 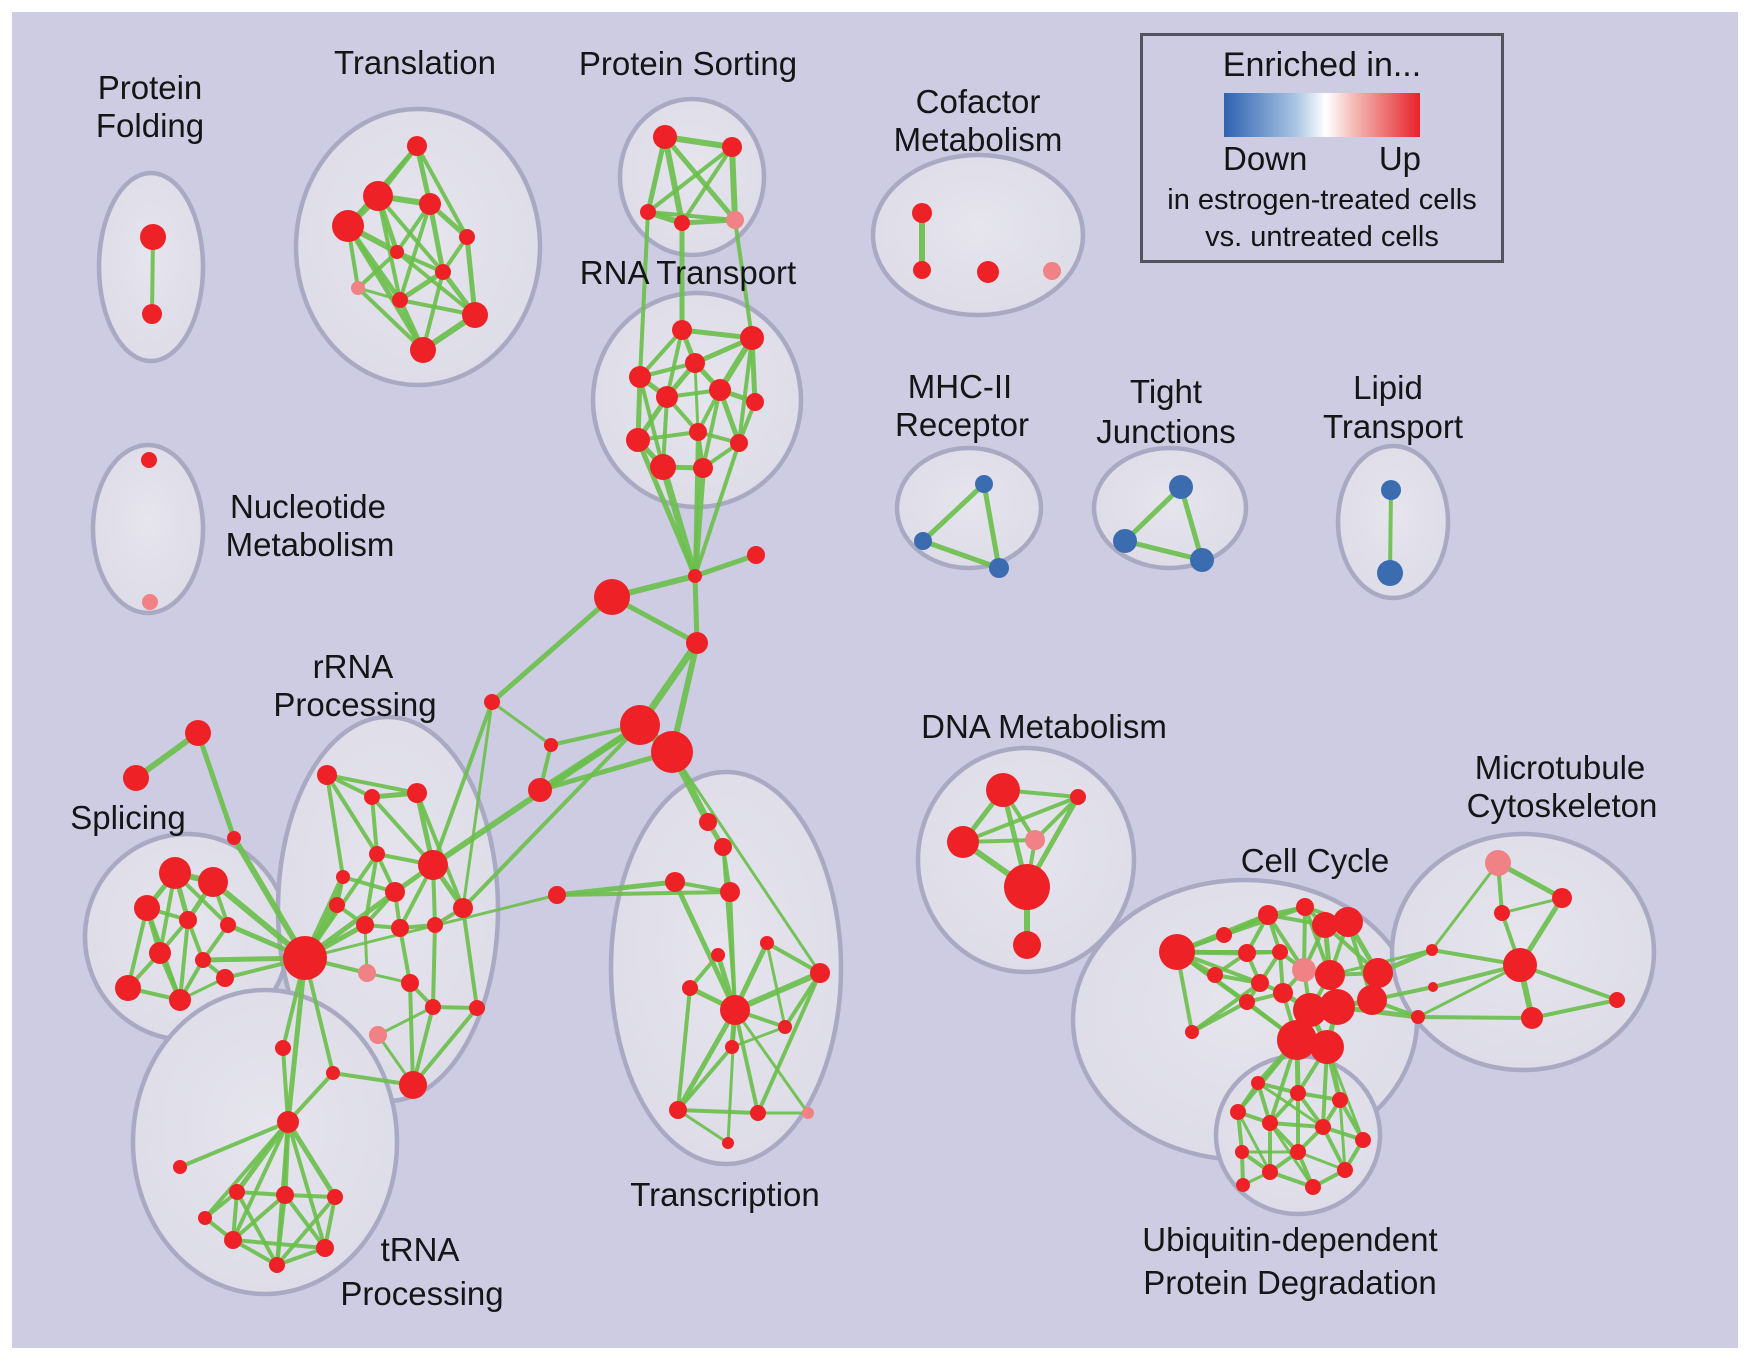 I want to click on gene-set-node-t0, so click(x=417, y=146).